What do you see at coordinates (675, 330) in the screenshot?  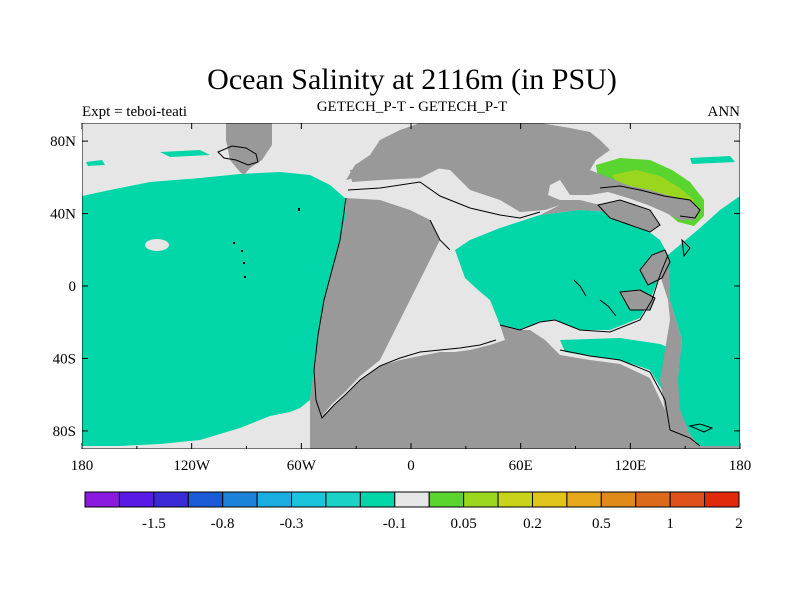 I see `land-asia-east` at bounding box center [675, 330].